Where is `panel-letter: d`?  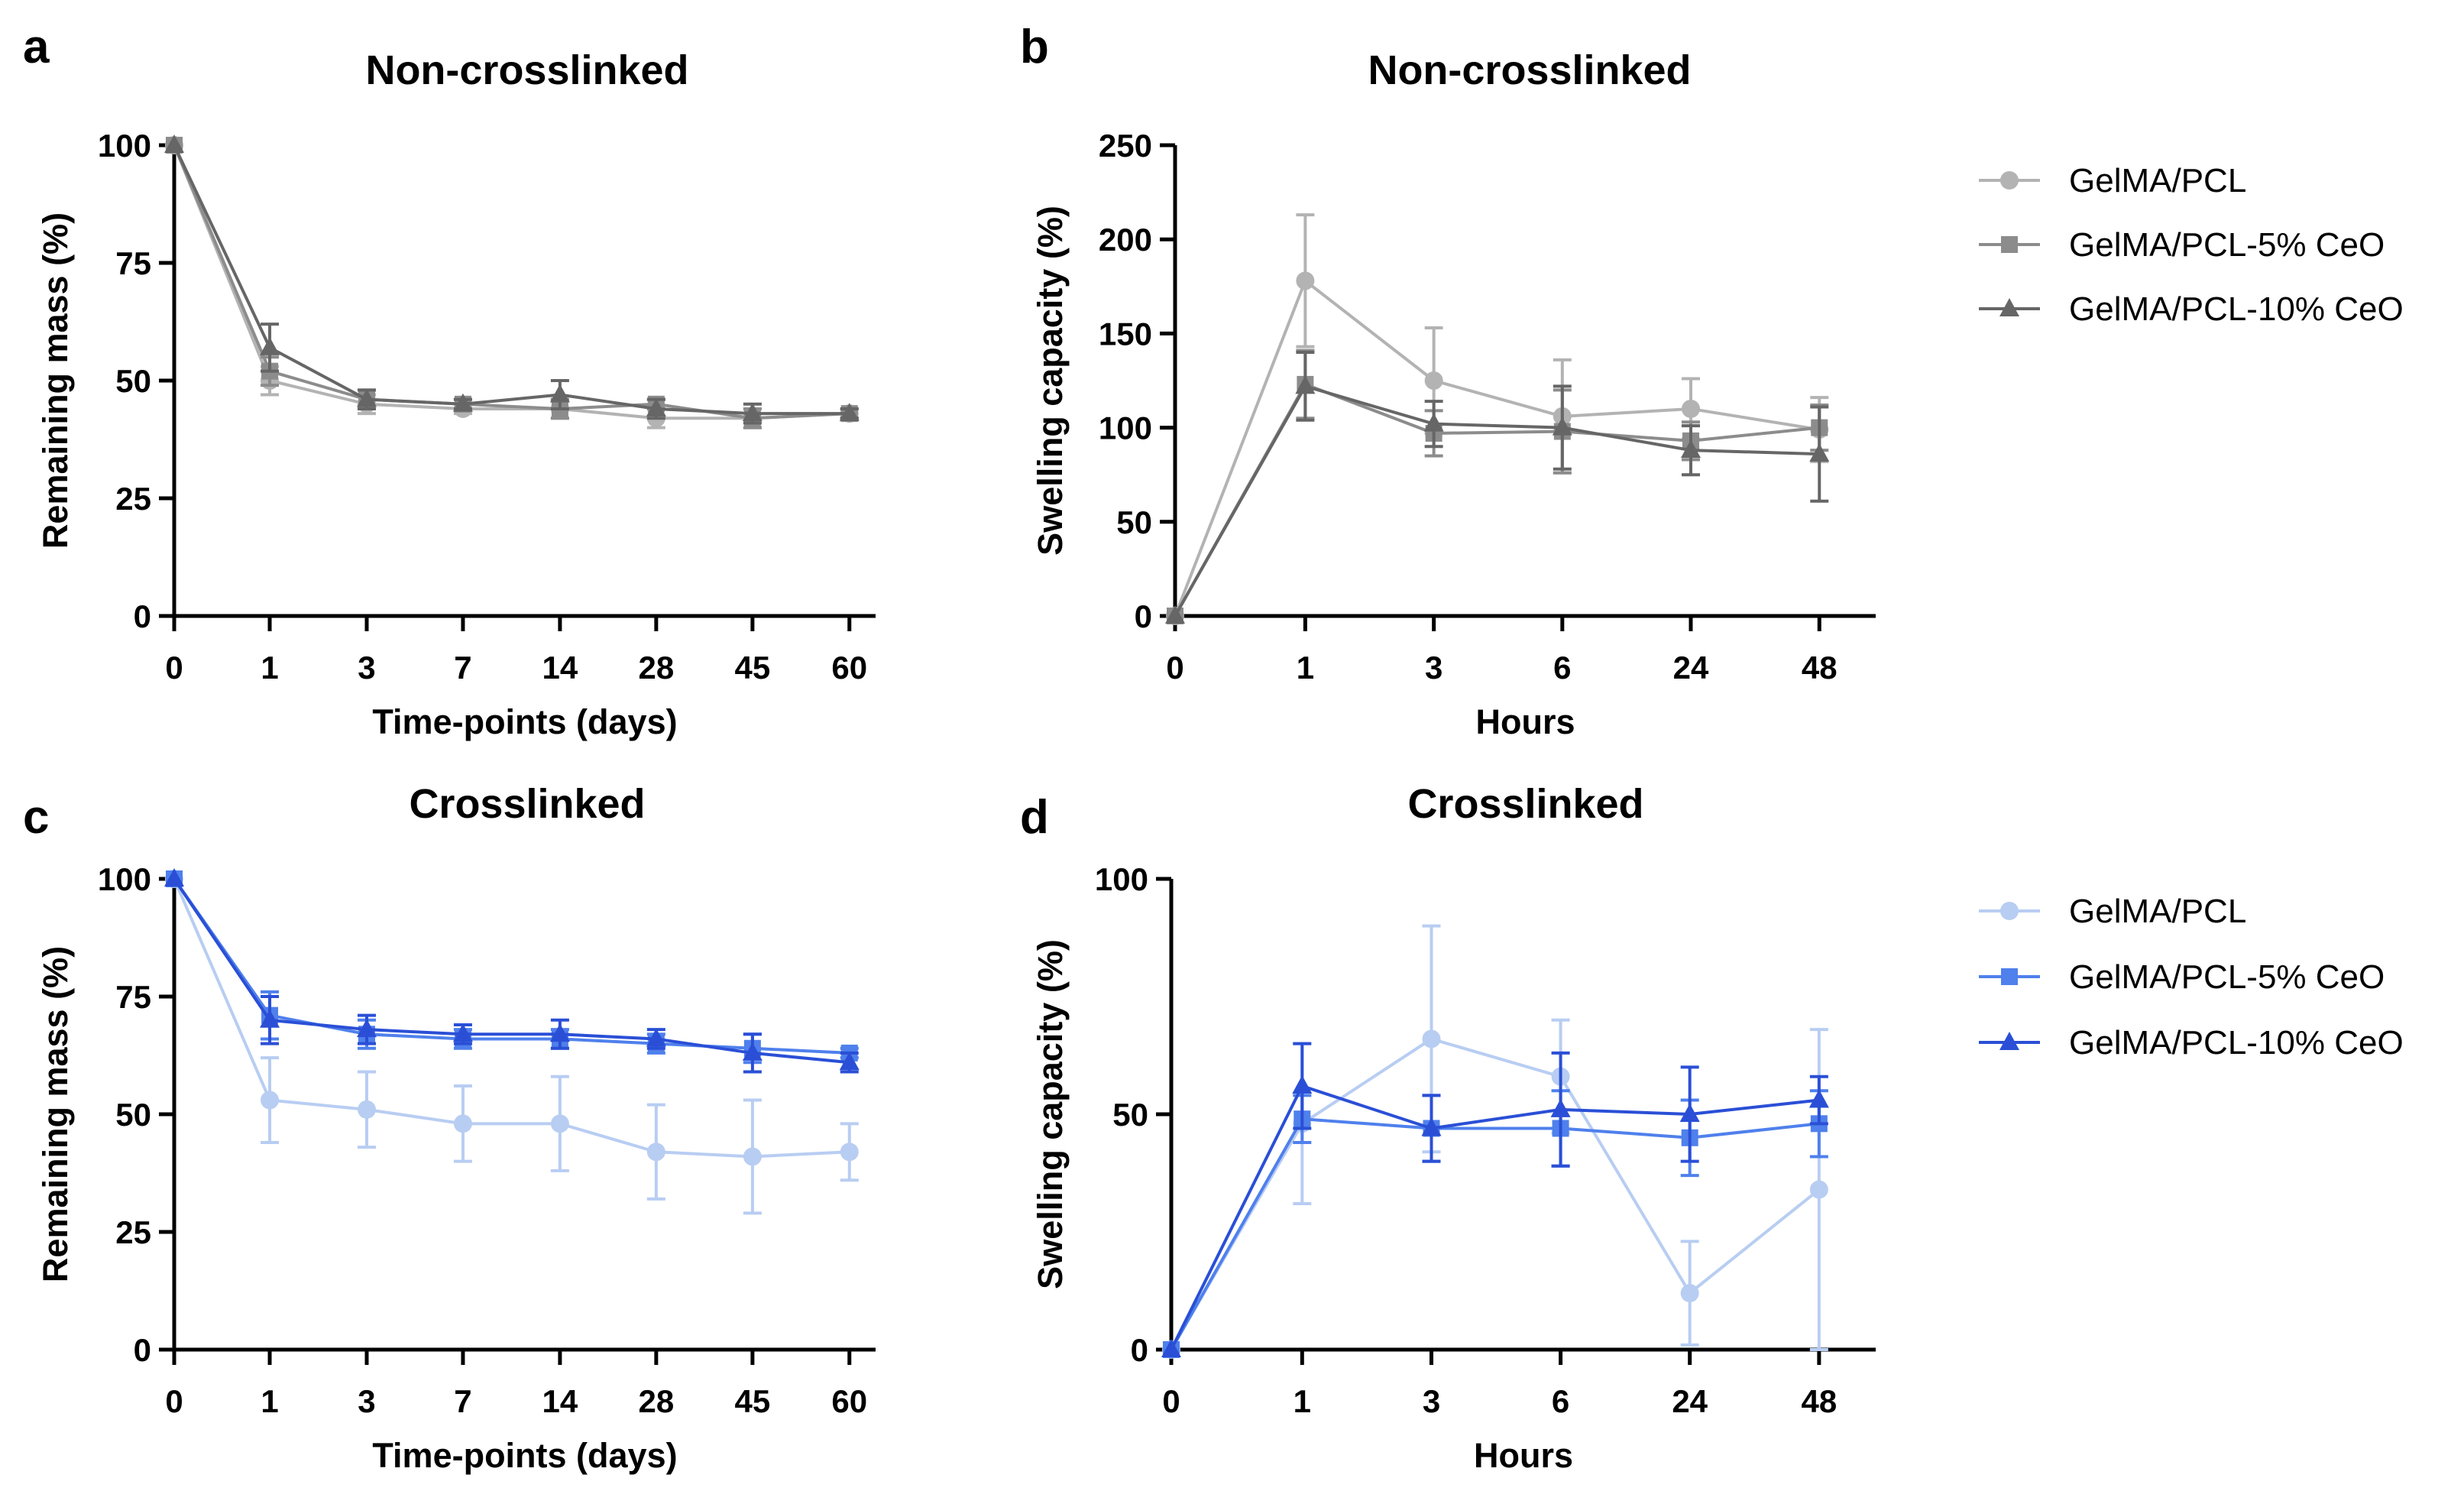 panel-letter: d is located at coordinates (1034, 817).